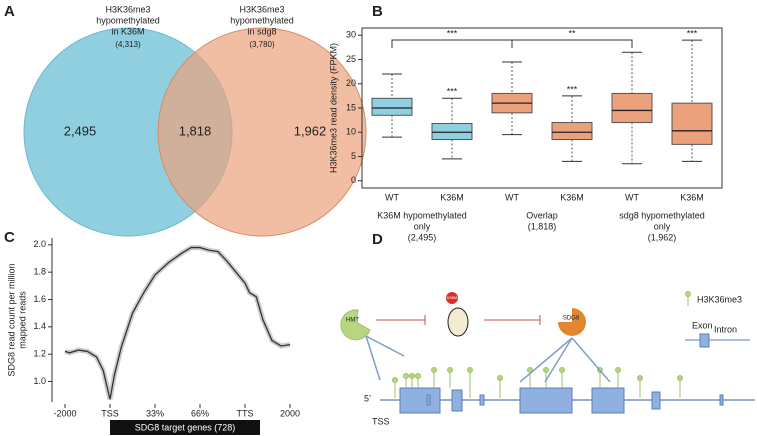  I want to click on x-tick-label: 2000, so click(290, 413).